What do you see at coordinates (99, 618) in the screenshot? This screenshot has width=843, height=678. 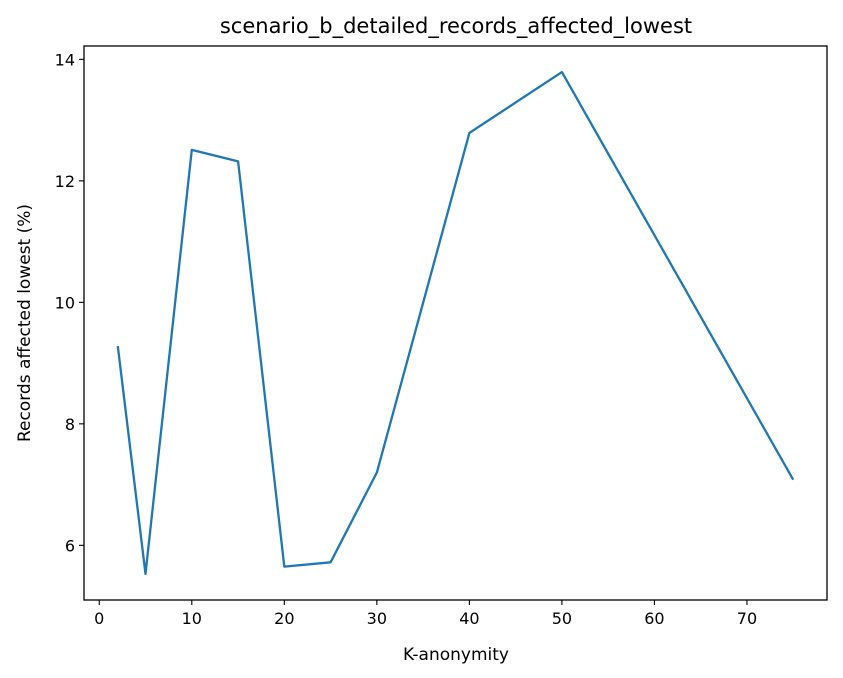 I see `x-tick-label: 0` at bounding box center [99, 618].